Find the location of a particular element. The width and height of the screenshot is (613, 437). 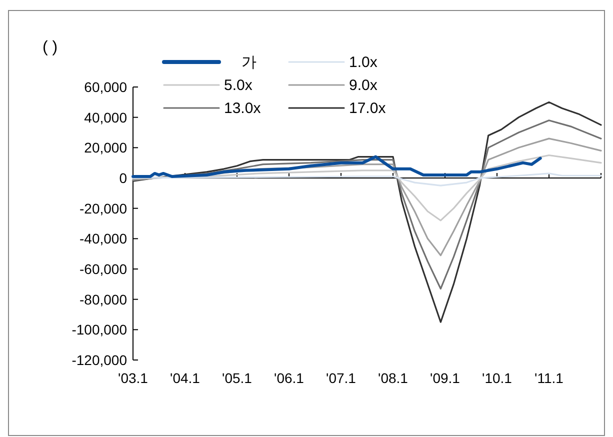

x-tick-label: '06.1 is located at coordinates (289, 378).